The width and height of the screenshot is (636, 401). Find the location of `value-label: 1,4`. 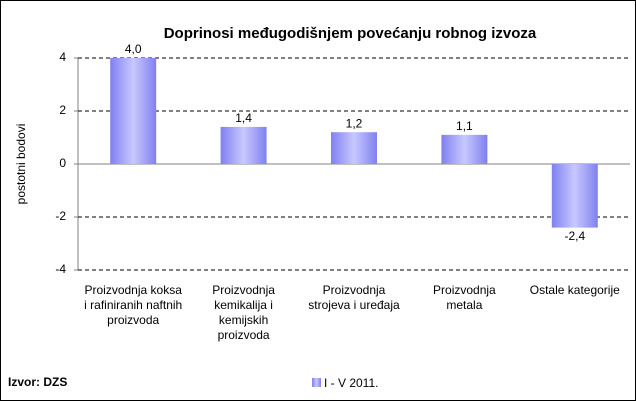

value-label: 1,4 is located at coordinates (243, 118).